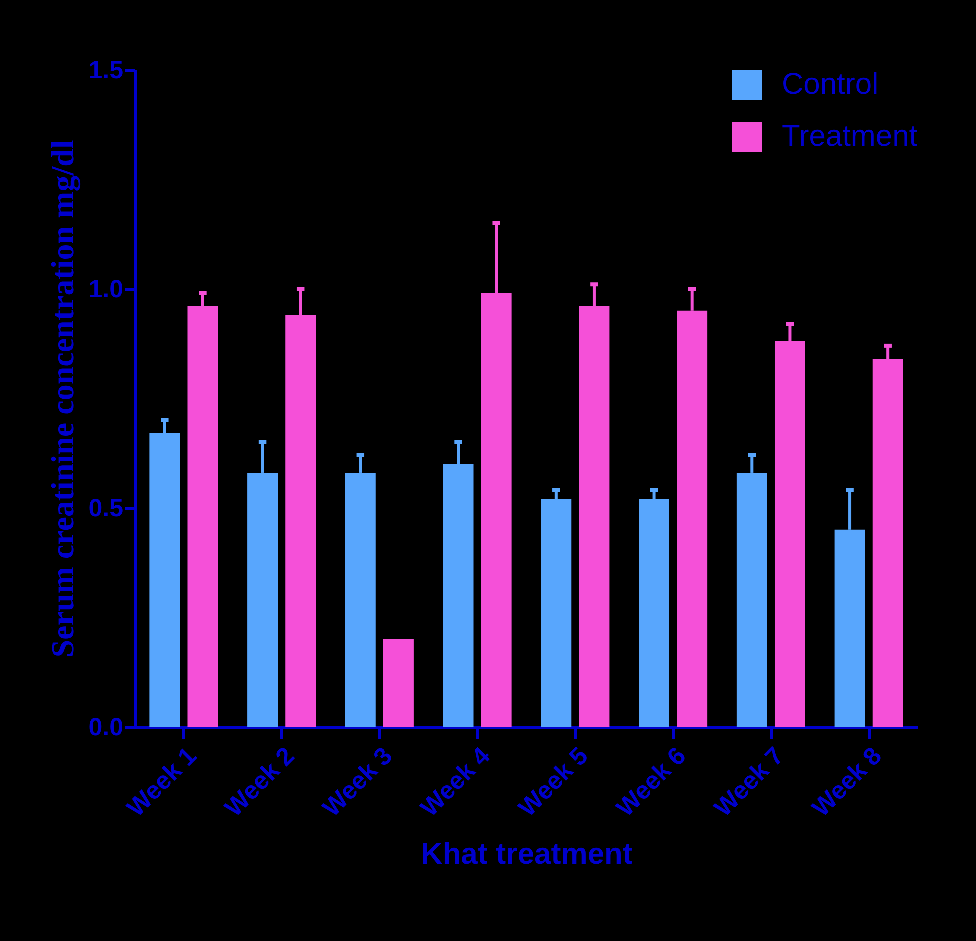 The height and width of the screenshot is (941, 976). Describe the element at coordinates (106, 728) in the screenshot. I see `y-tick-label: 0.0` at that location.